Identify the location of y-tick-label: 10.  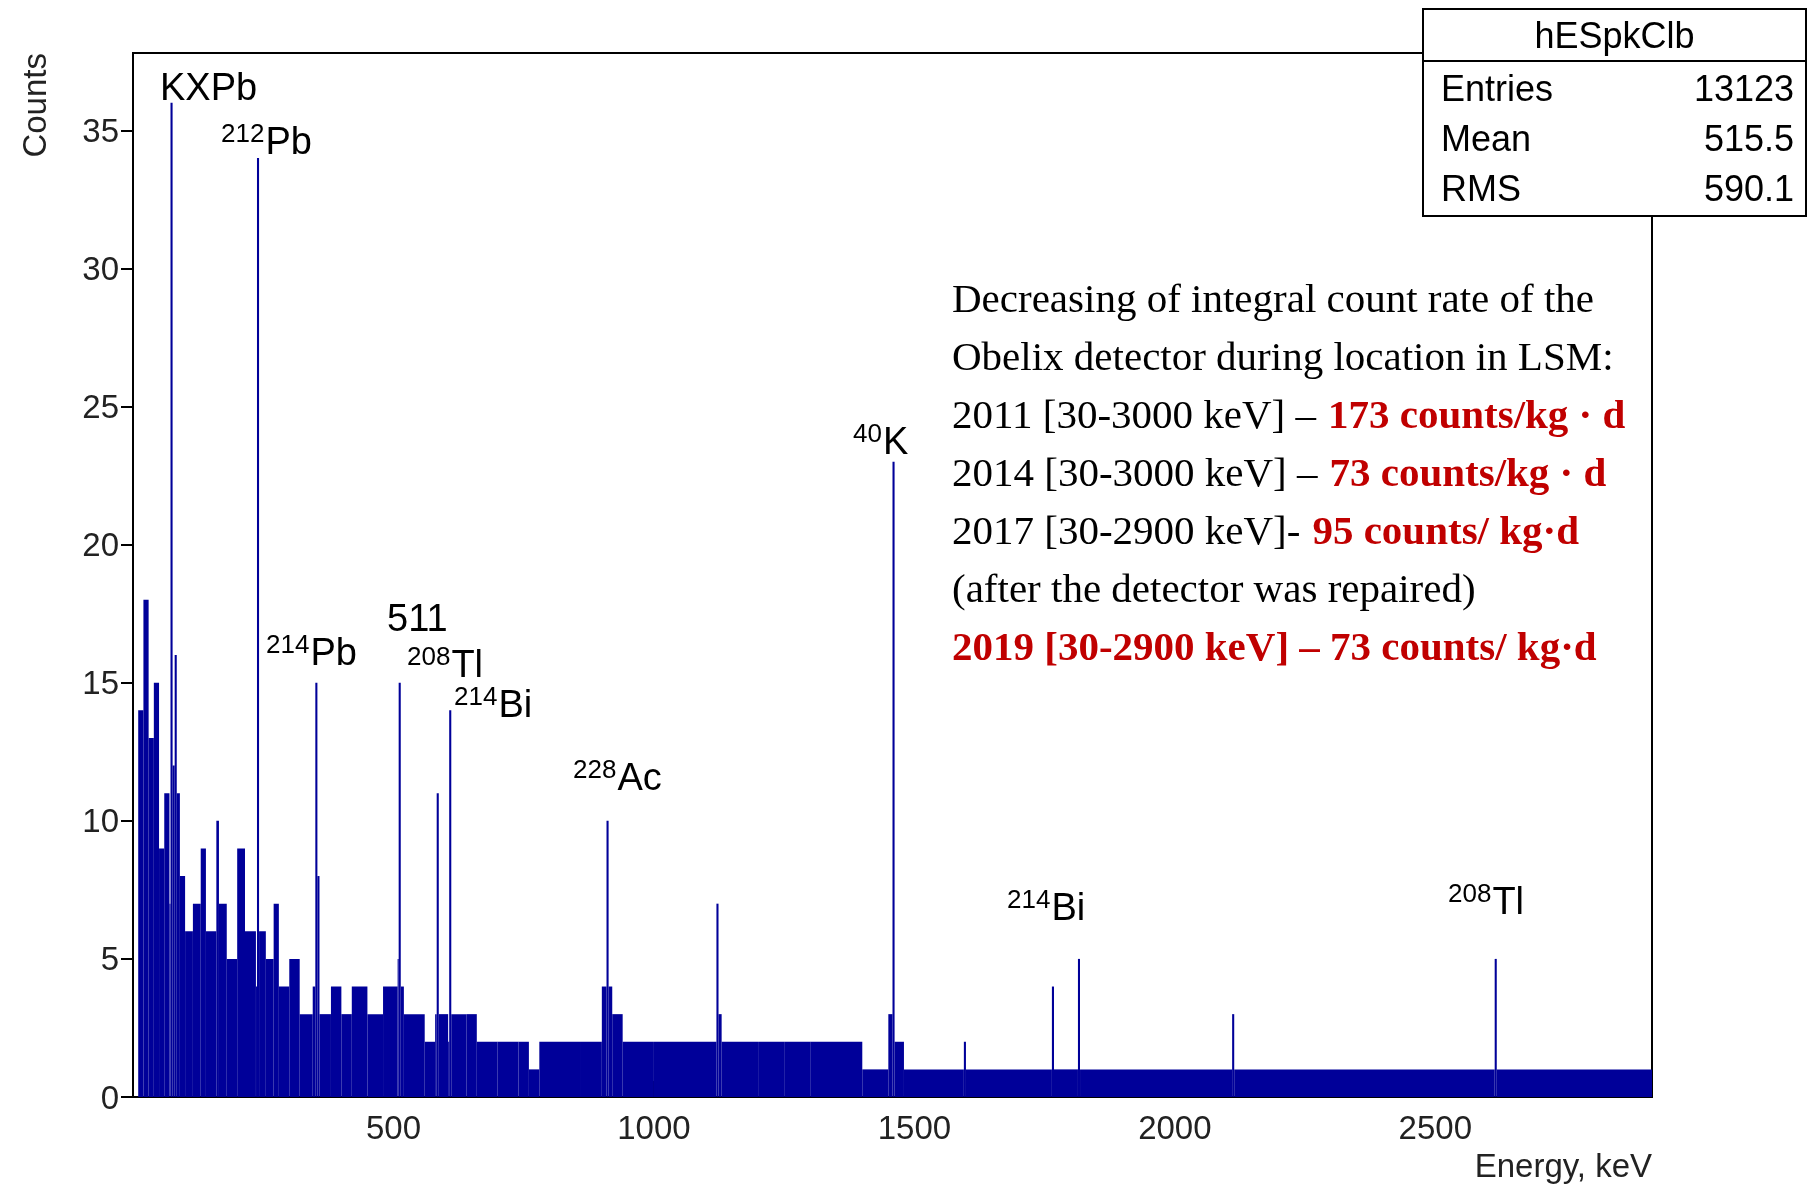
(100, 821).